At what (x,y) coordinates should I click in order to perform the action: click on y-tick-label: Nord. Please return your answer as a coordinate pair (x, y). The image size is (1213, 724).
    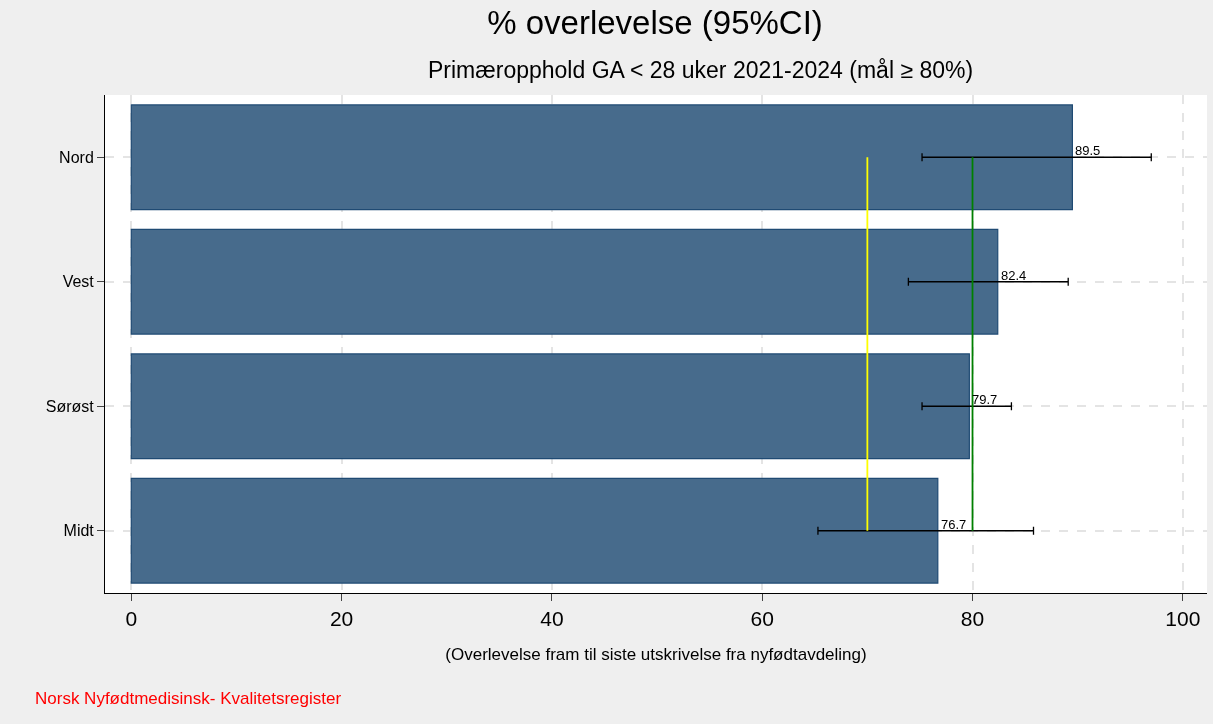
    Looking at the image, I should click on (76, 157).